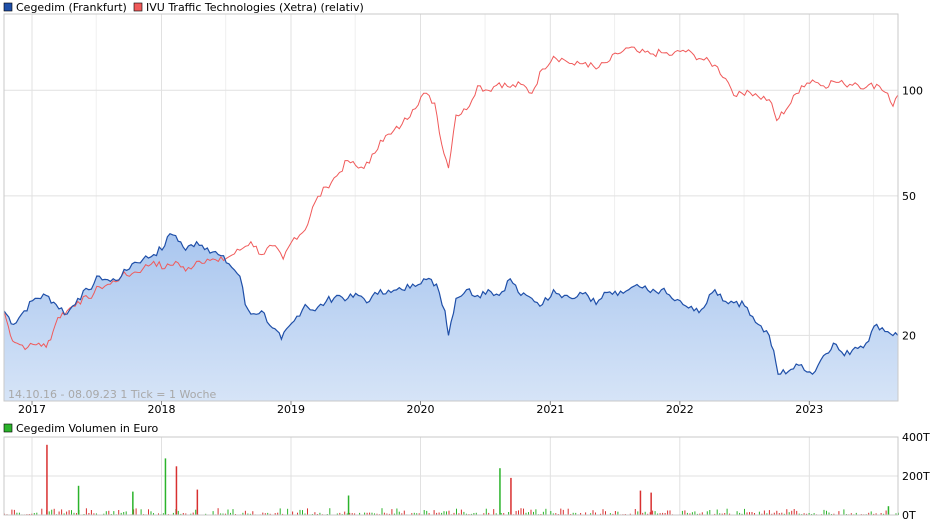 The height and width of the screenshot is (526, 940). Describe the element at coordinates (138, 7) in the screenshot. I see `legend-swatch-ivu` at that location.